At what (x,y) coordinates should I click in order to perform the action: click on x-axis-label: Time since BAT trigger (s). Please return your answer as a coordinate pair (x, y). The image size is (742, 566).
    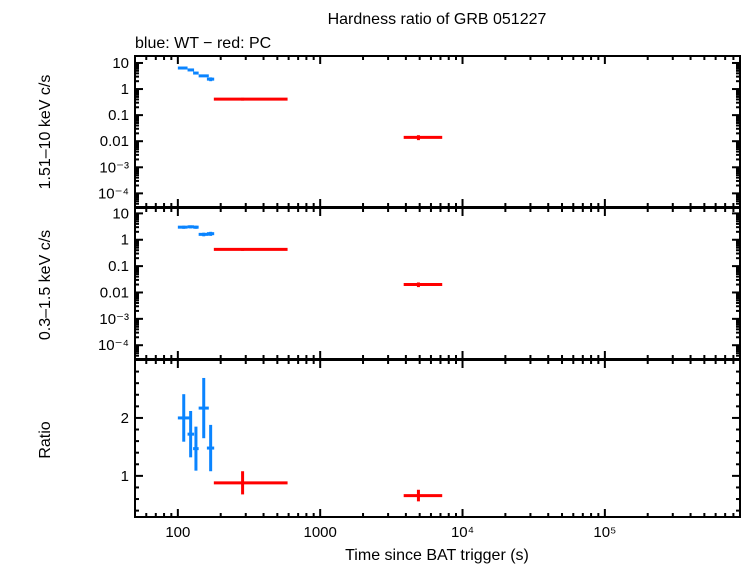
    Looking at the image, I should click on (437, 555).